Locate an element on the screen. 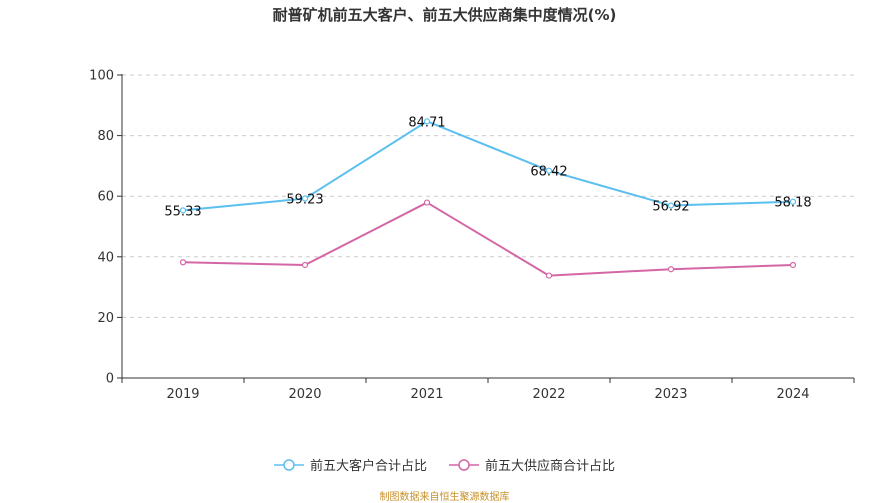 The image size is (889, 503). y-tick-label: 40 is located at coordinates (105, 257).